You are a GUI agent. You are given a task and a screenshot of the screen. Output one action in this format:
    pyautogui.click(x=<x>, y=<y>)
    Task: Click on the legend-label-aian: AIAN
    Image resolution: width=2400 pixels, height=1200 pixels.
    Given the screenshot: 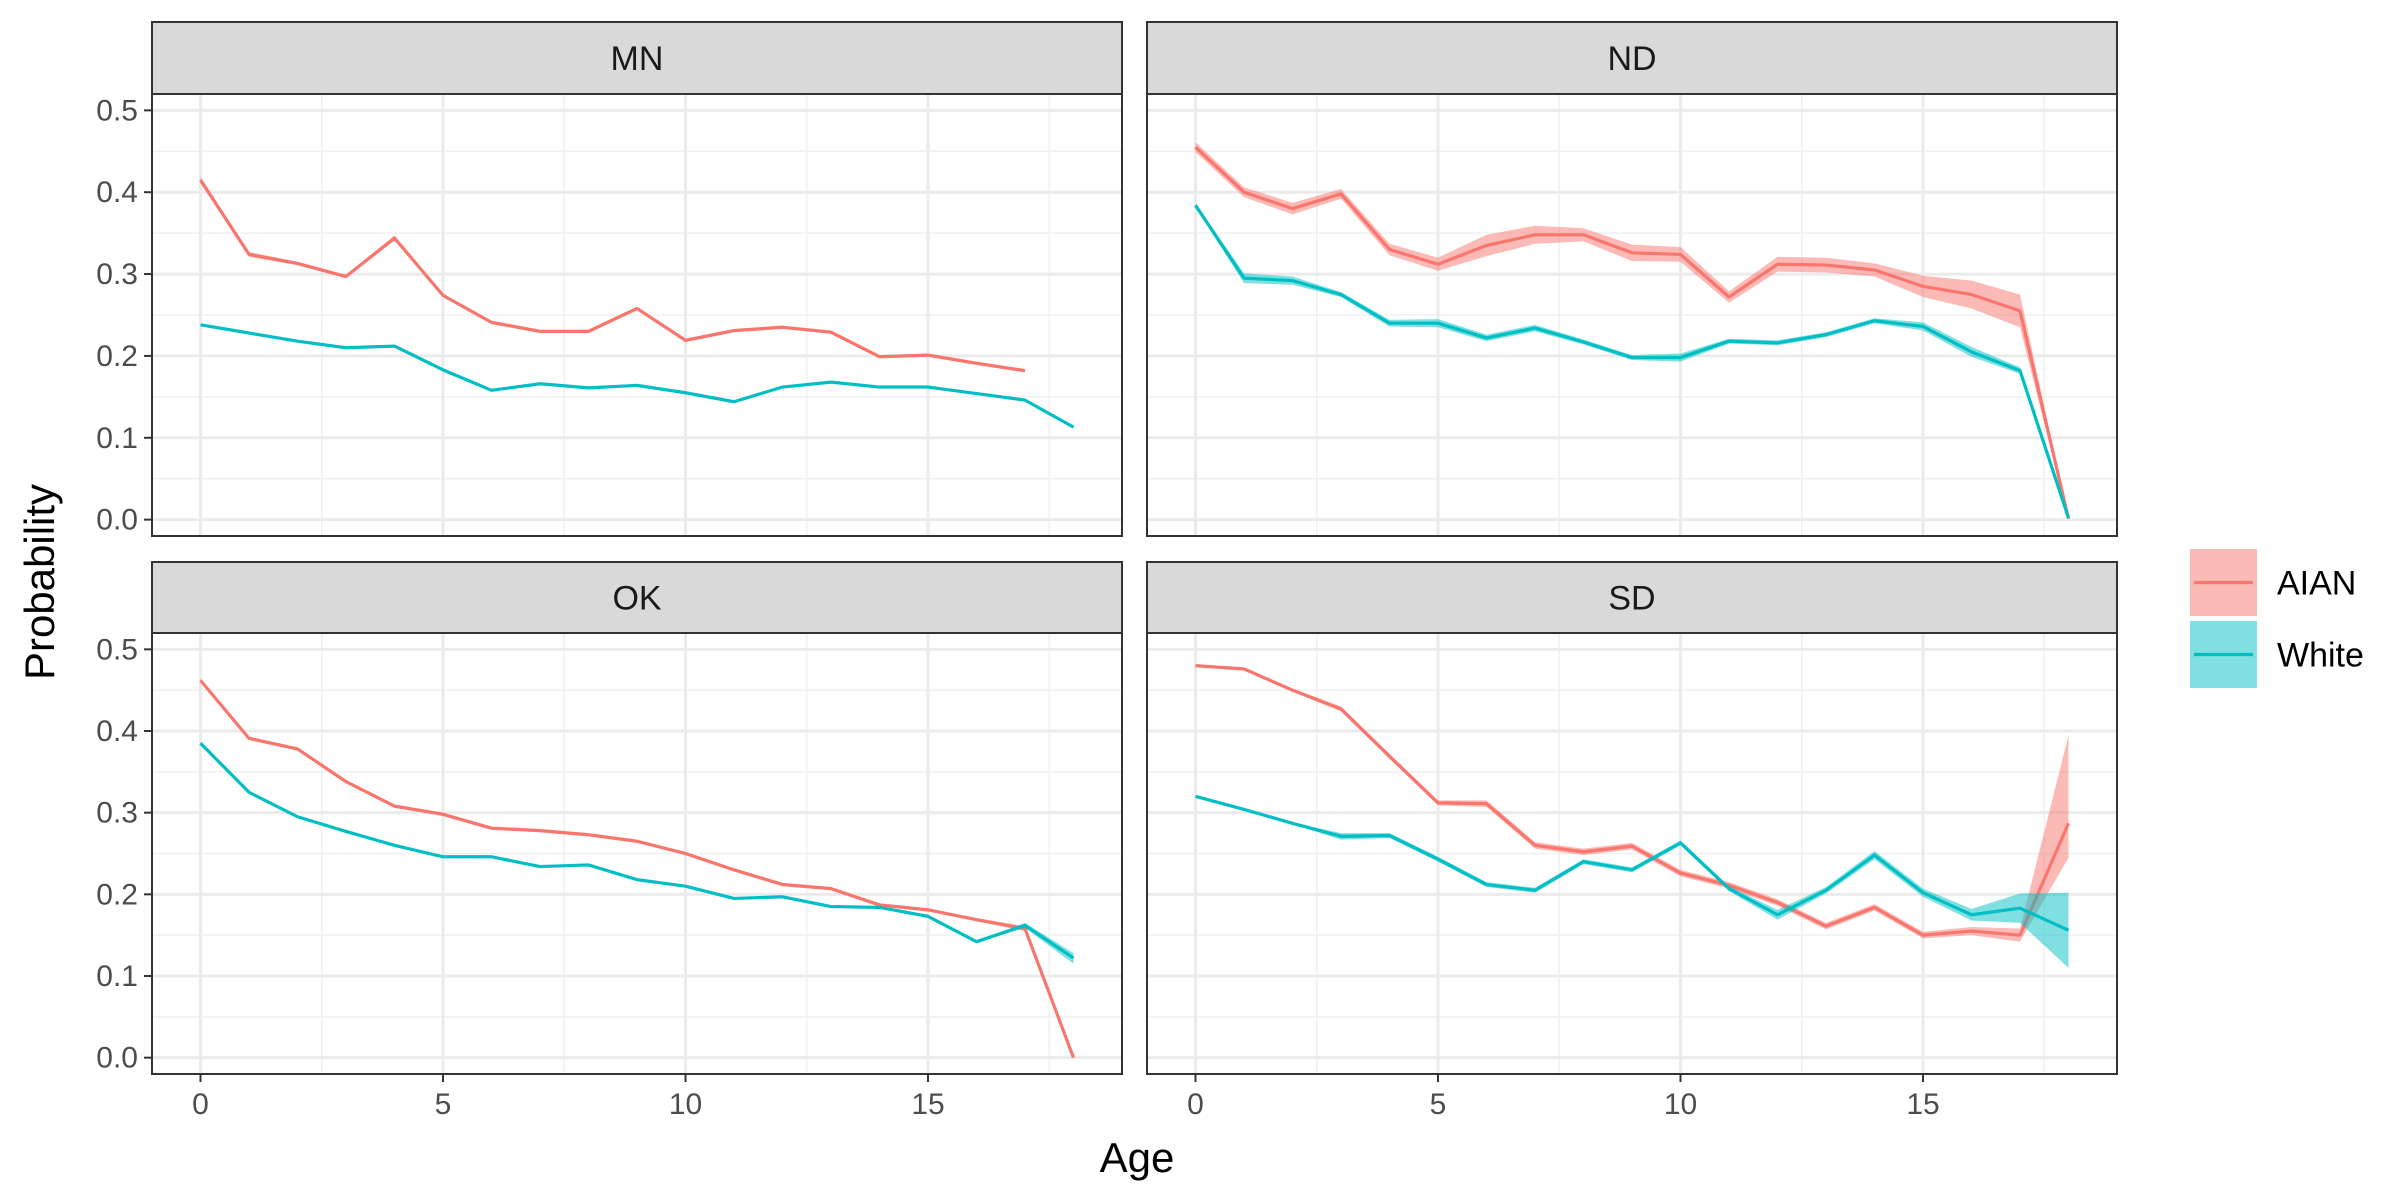 What is the action you would take?
    pyautogui.click(x=2316, y=584)
    